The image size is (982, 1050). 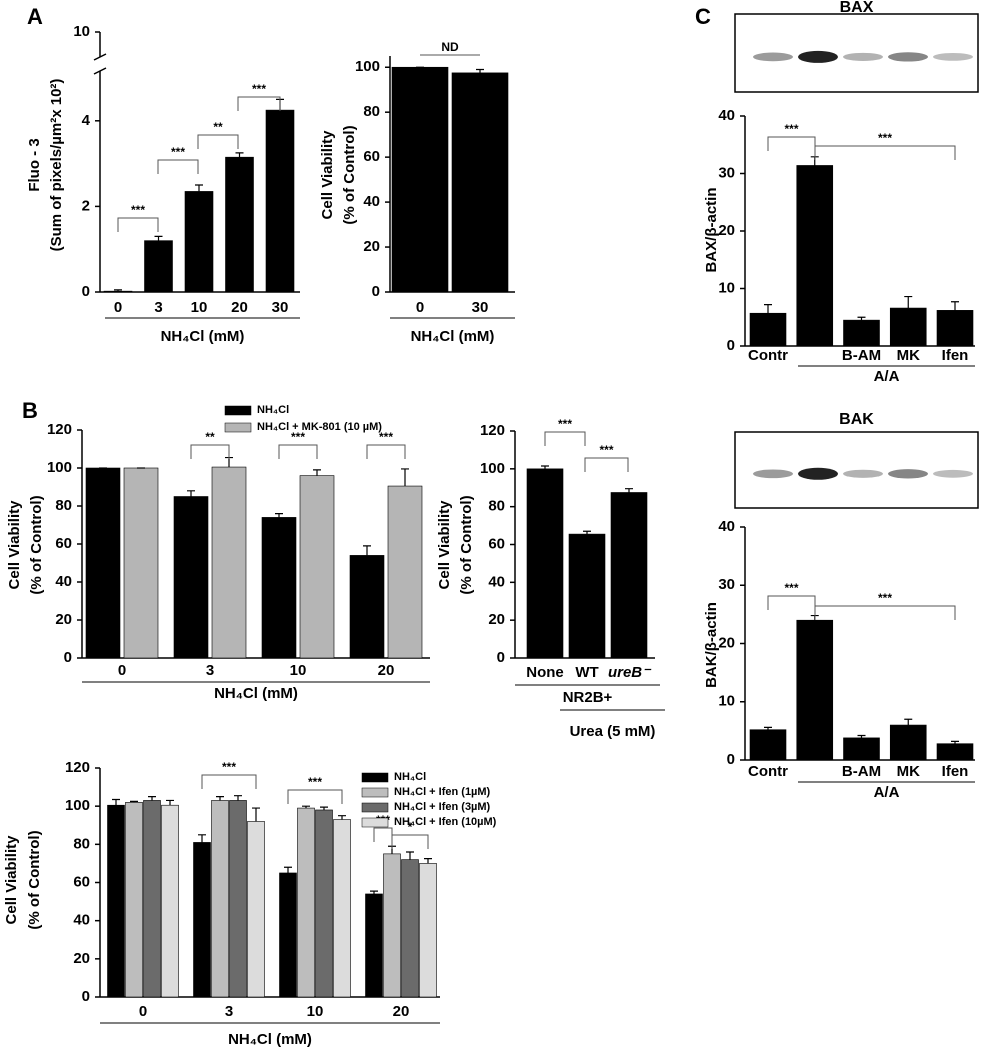 I want to click on x-axis-label: NR2B+, so click(x=588, y=697).